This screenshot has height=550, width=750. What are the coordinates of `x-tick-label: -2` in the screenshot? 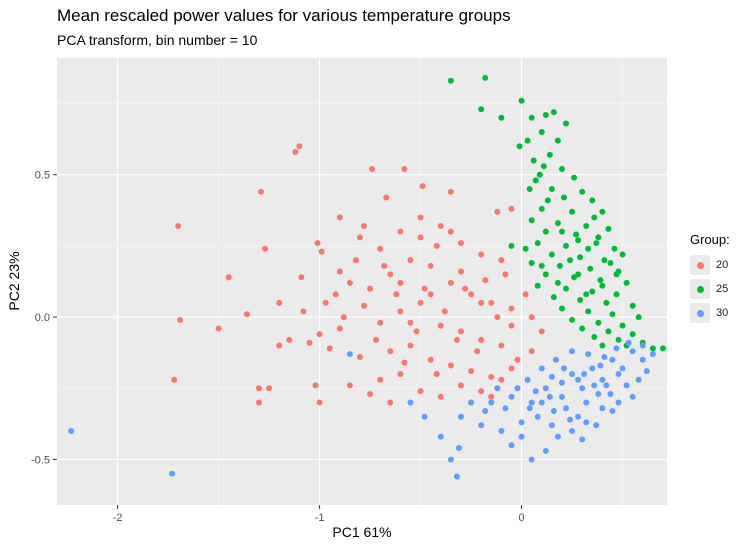 It's located at (118, 518).